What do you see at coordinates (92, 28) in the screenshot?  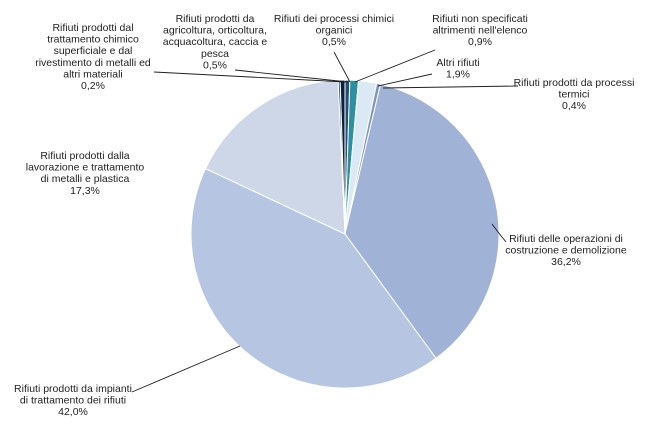 I see `slice-category-label: Rifiuti prodotti dal` at bounding box center [92, 28].